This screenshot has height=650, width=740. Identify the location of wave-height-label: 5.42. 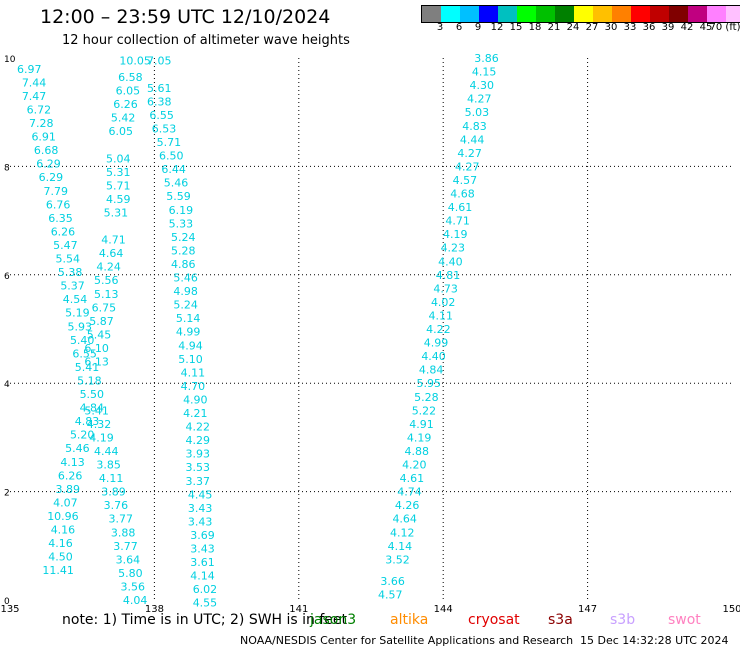
(123, 118).